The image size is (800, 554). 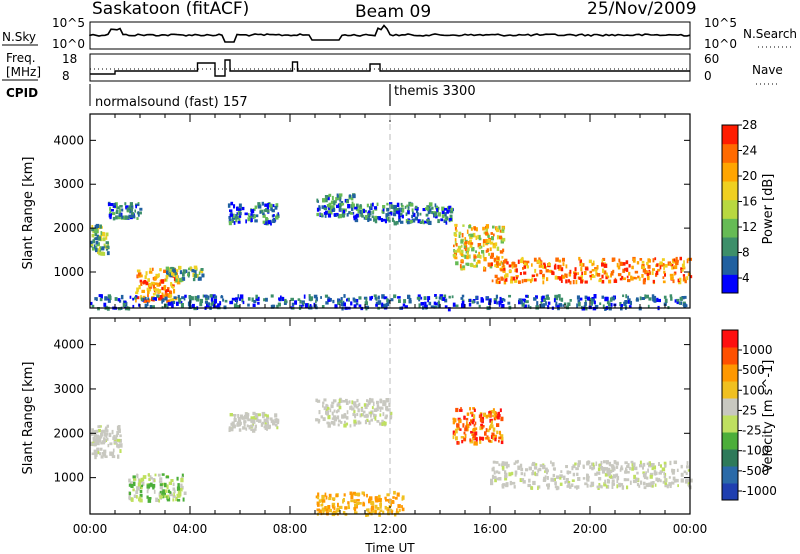 What do you see at coordinates (241, 97) in the screenshot?
I see `cpid-row: CPID normalsound (fast) 157 themis 3300` at bounding box center [241, 97].